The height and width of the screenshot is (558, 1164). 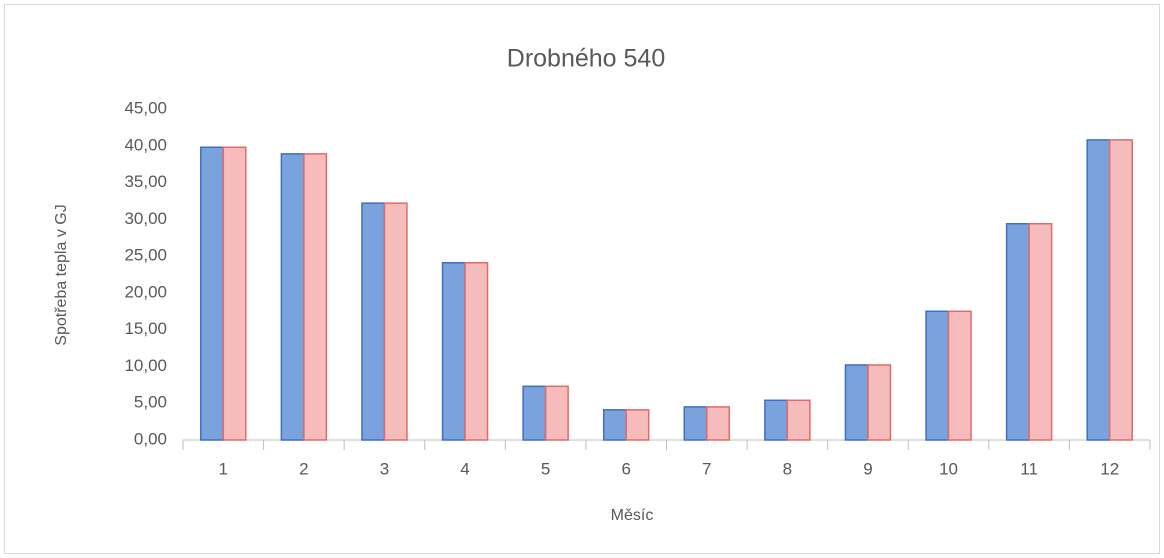 What do you see at coordinates (61, 274) in the screenshot?
I see `y-axis-title: Spotřeba tepla v GJ` at bounding box center [61, 274].